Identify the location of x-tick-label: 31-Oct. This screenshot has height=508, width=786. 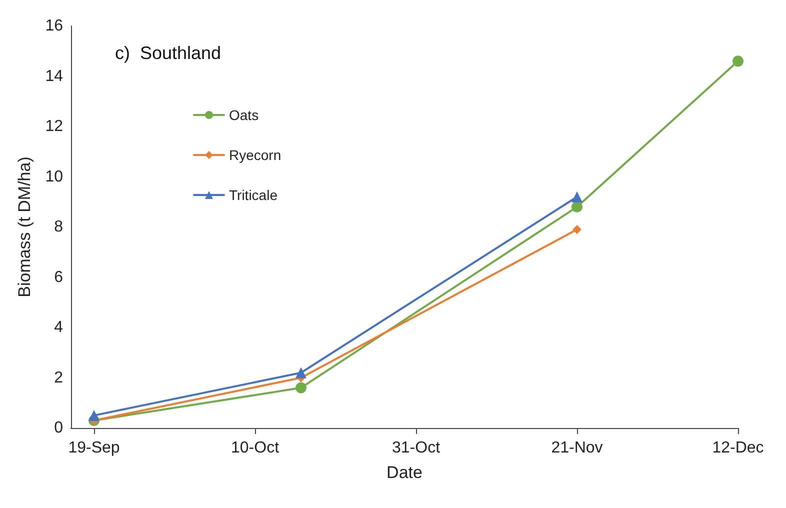
(416, 448).